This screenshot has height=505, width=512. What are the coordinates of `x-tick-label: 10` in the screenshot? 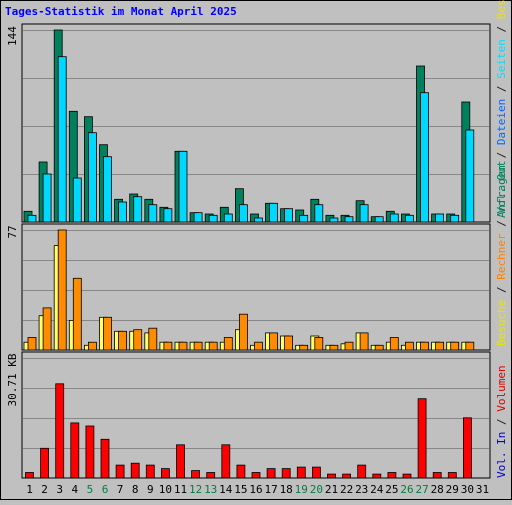 It's located at (165, 489).